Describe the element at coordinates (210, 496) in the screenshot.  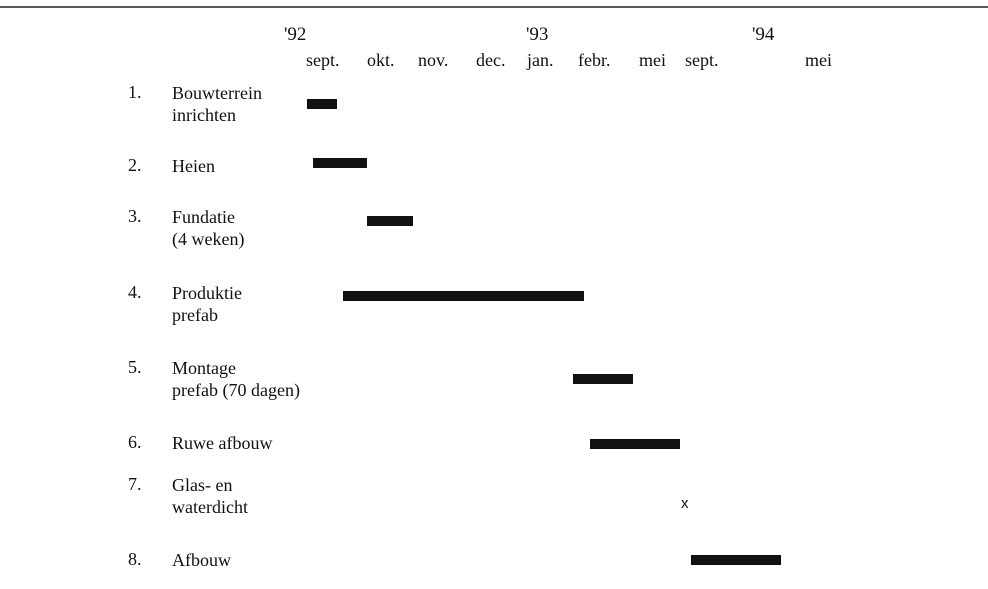
I see `task-label: Glas- en waterdicht` at that location.